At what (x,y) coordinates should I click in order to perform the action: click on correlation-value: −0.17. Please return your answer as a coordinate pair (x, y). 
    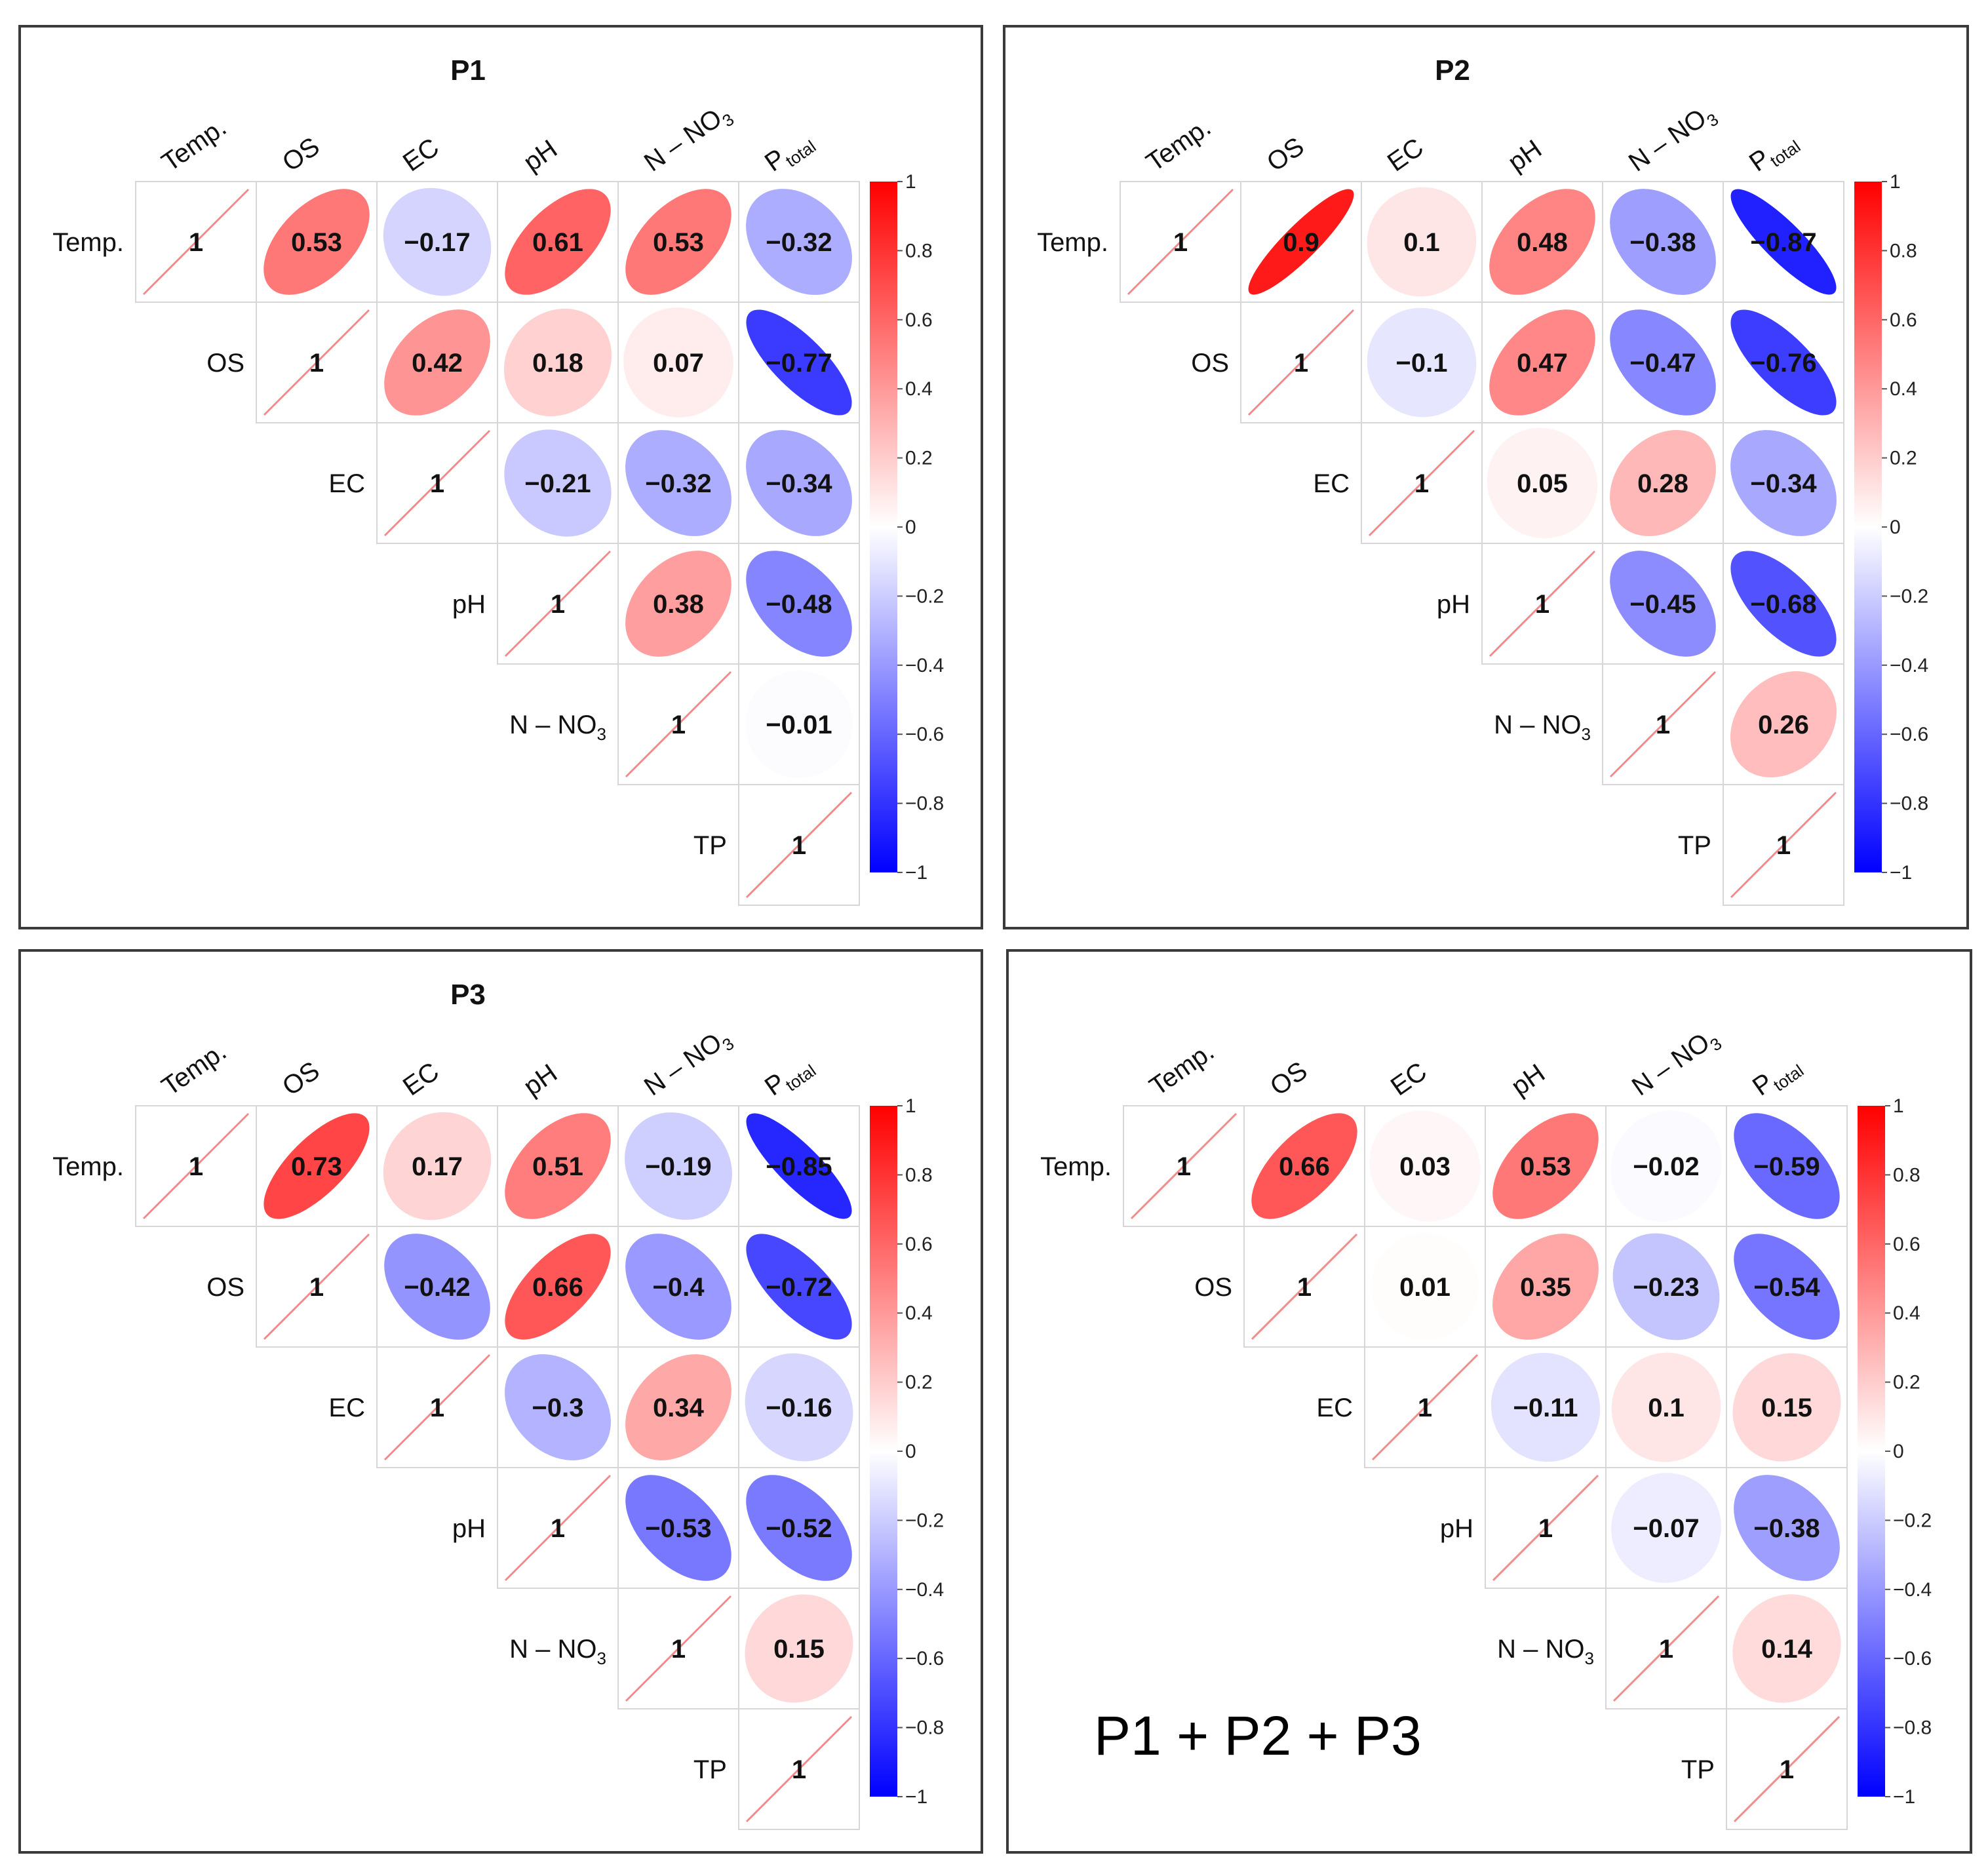
    Looking at the image, I should click on (437, 242).